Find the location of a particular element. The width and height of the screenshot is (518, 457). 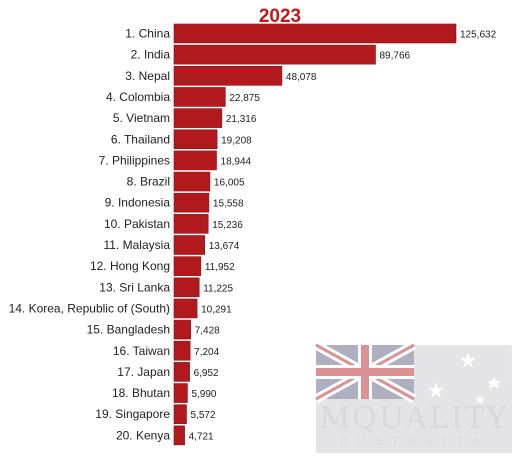

value-label-11: 13,674 is located at coordinates (224, 246).